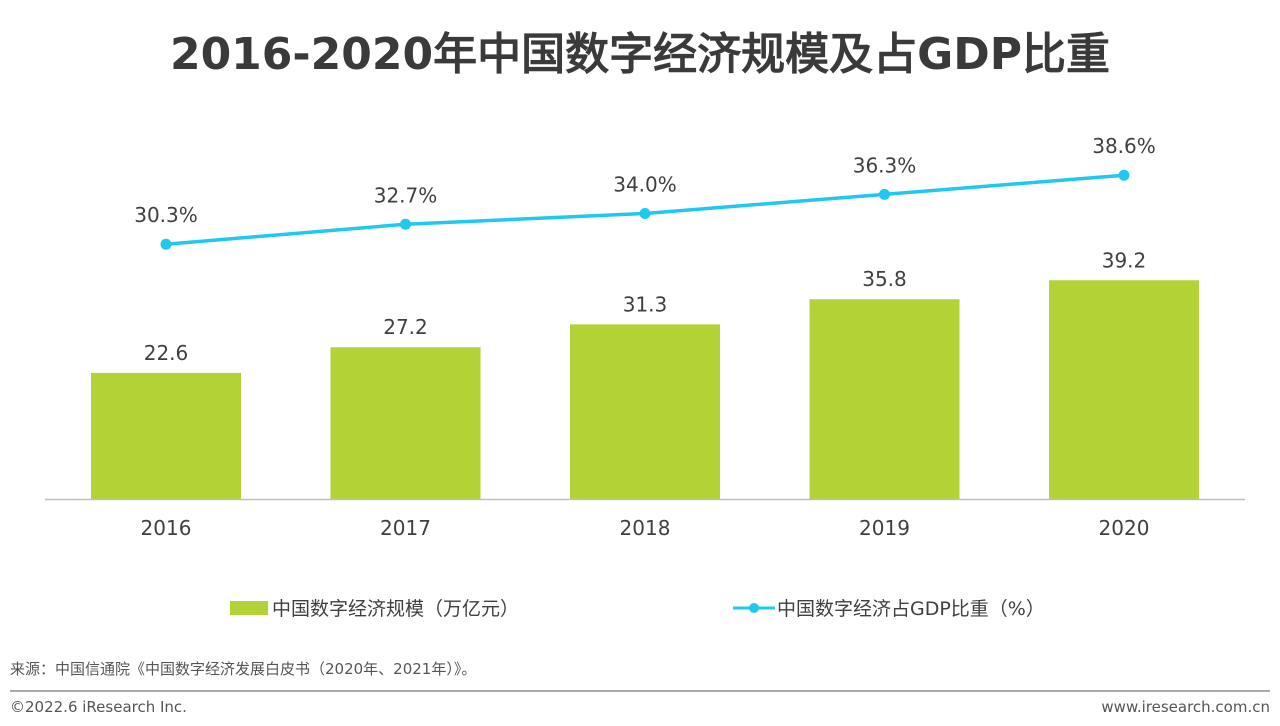  Describe the element at coordinates (645, 528) in the screenshot. I see `x-tick-2018: 2018` at that location.